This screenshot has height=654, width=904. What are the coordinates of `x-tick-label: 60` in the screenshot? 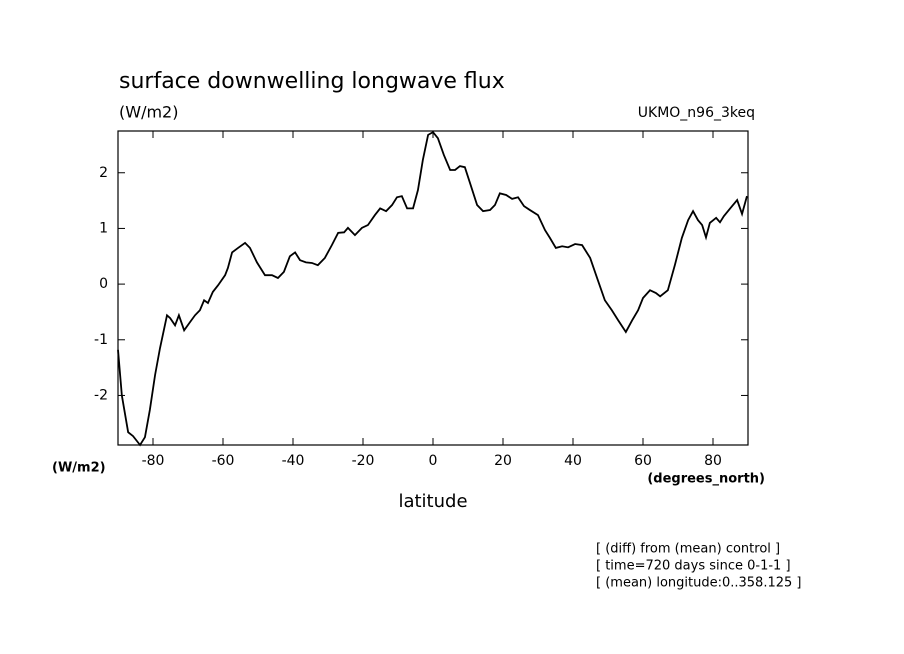 It's located at (643, 461).